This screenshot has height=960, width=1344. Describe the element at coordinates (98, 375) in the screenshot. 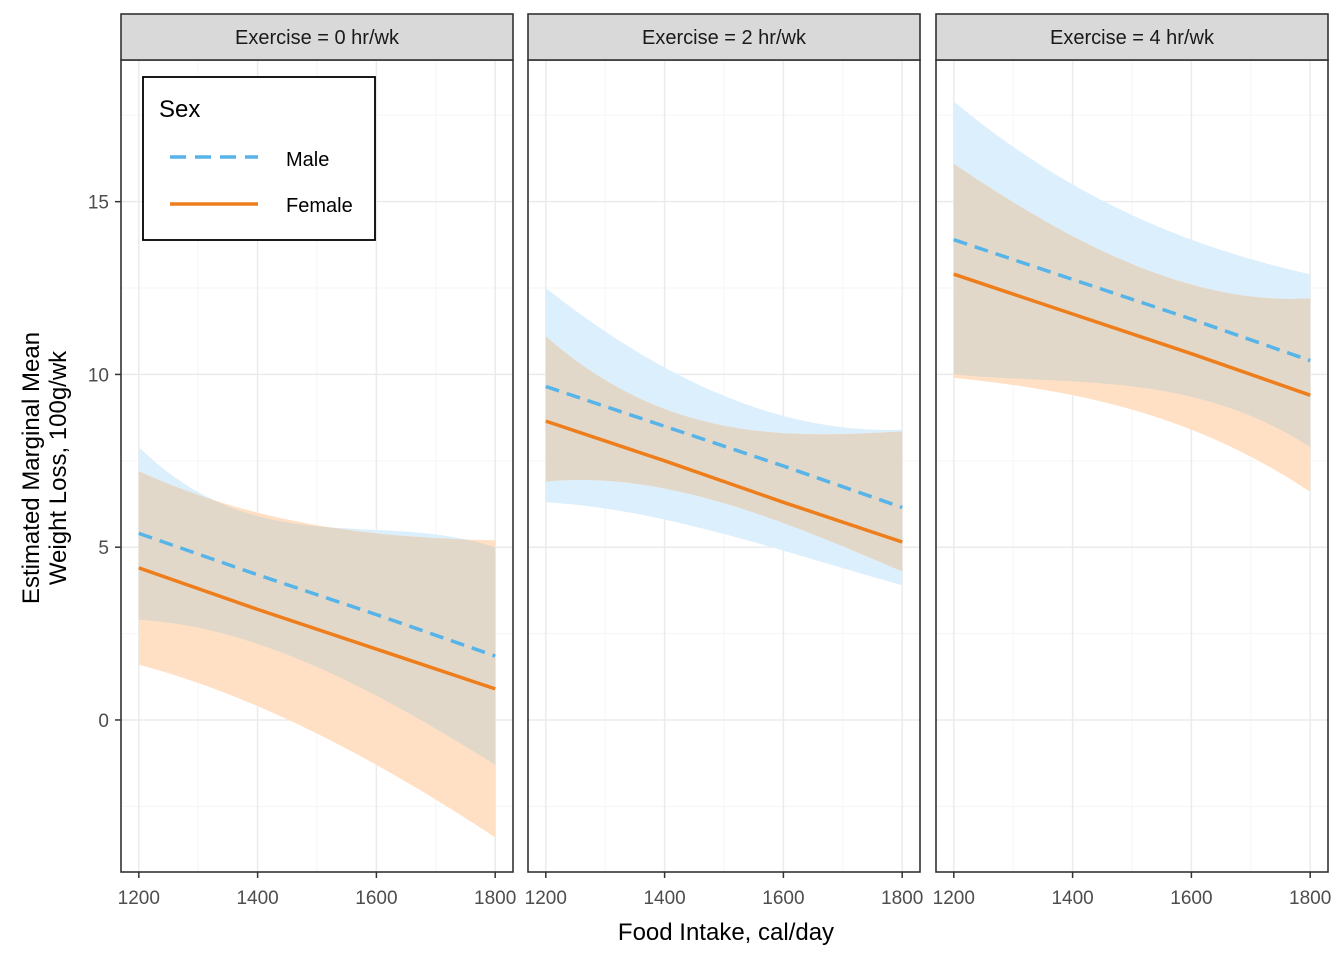

I see `y-tick-label: 10` at that location.